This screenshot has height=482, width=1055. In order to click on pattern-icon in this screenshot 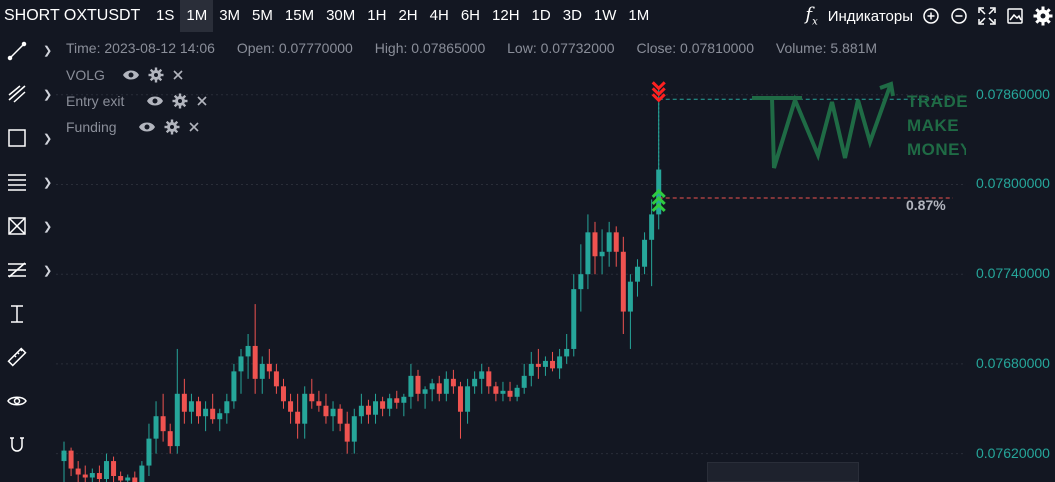, I will do `click(17, 226)`.